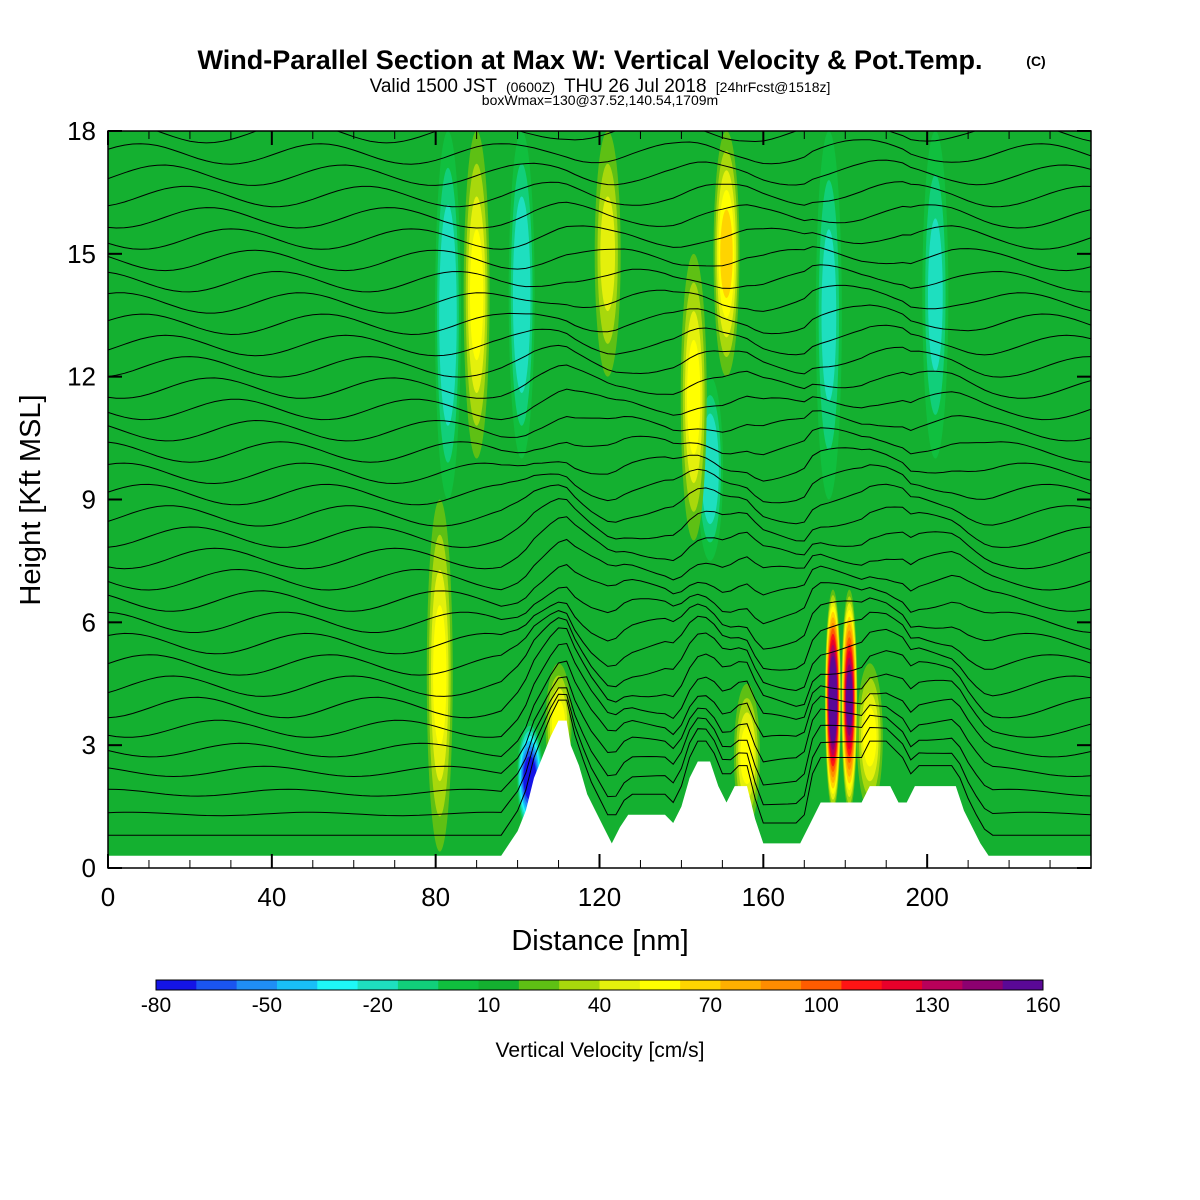 Image resolution: width=1200 pixels, height=1200 pixels. I want to click on y-tick-label: 0, so click(89, 868).